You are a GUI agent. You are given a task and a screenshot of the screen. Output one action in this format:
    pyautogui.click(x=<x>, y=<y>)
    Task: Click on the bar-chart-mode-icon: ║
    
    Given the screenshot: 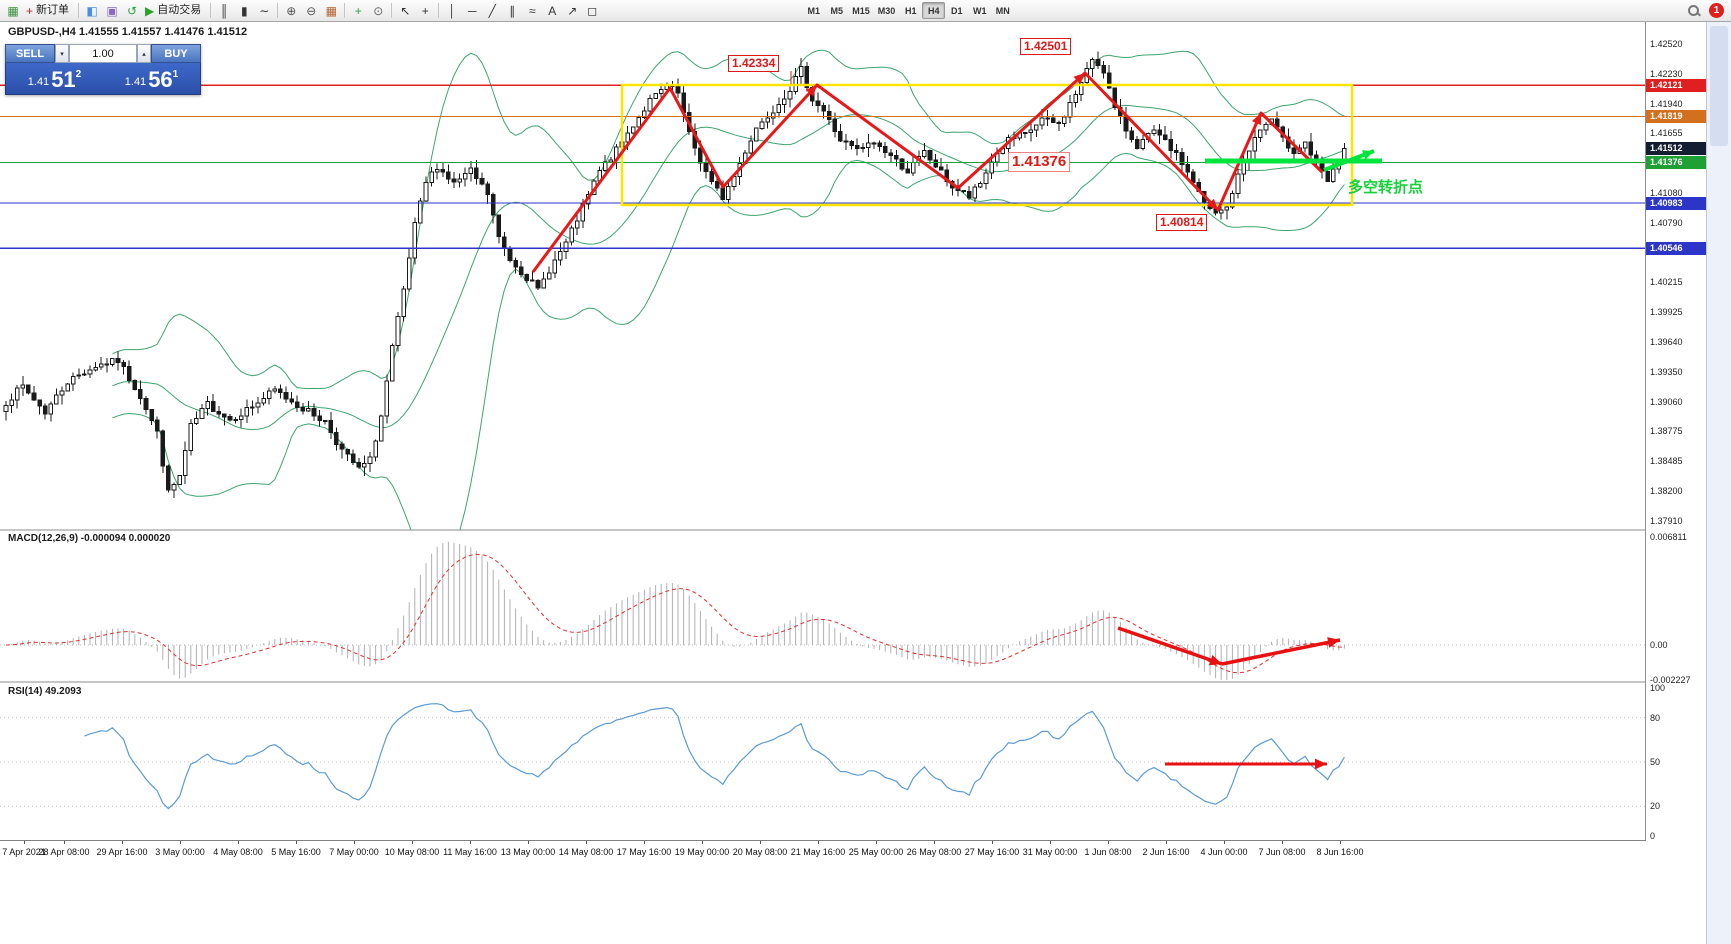 What is the action you would take?
    pyautogui.click(x=224, y=10)
    